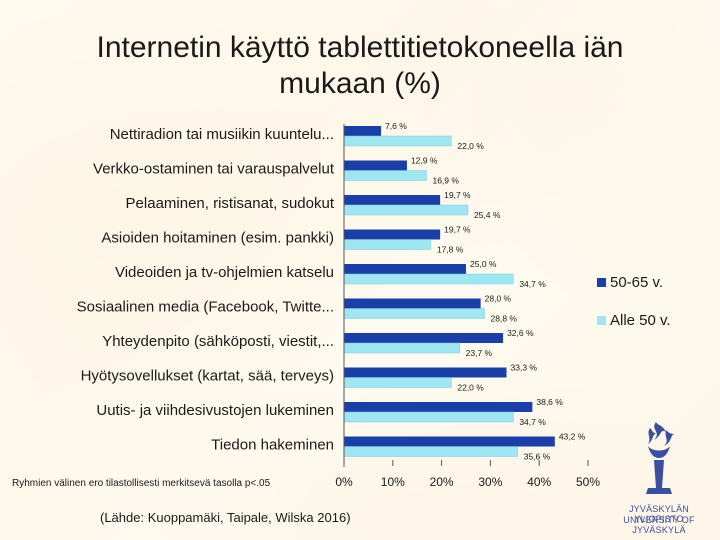  I want to click on data-label: 43,2 %, so click(572, 437).